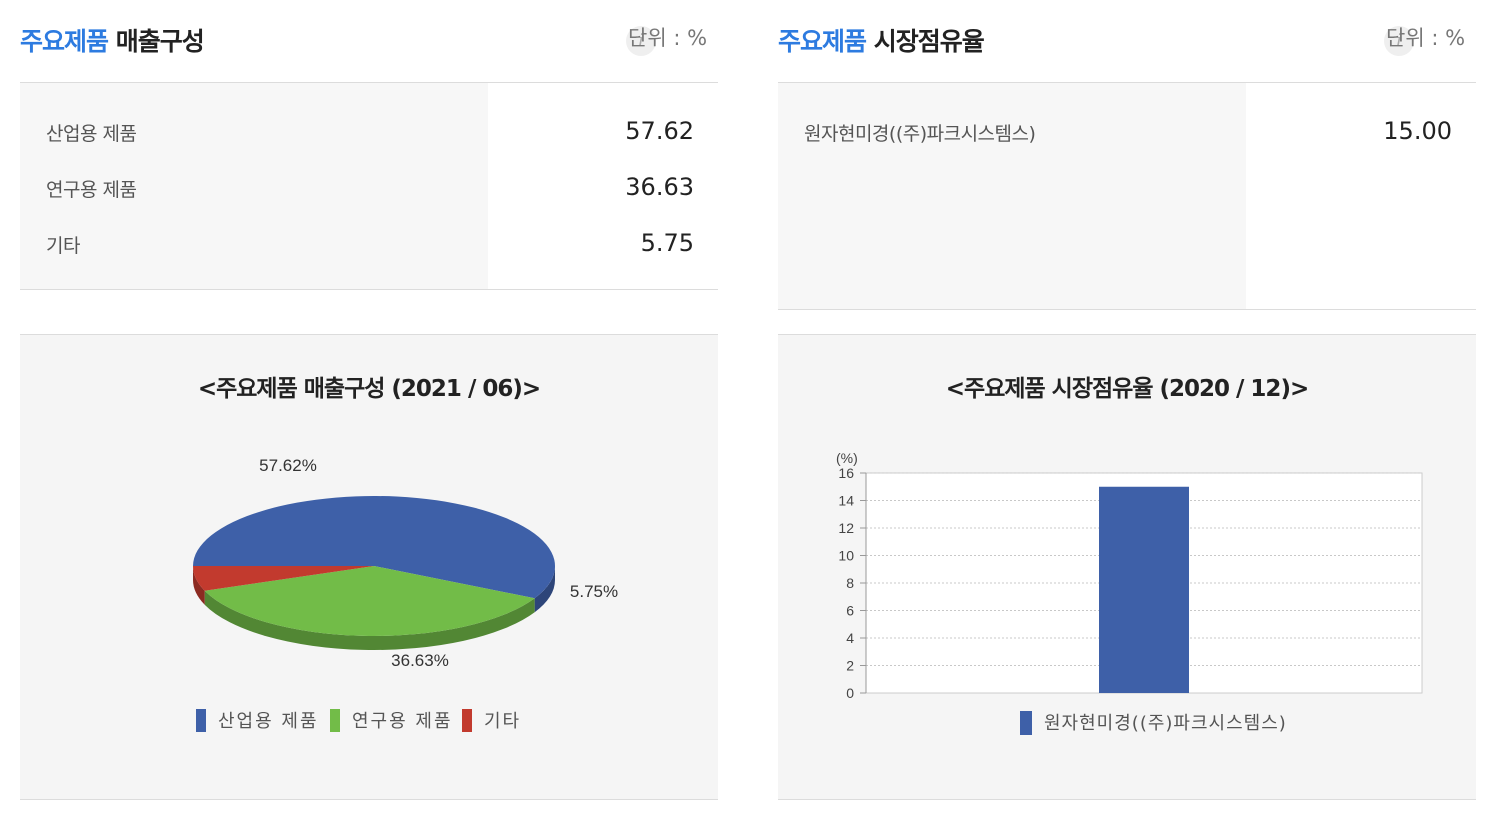 The width and height of the screenshot is (1506, 820). What do you see at coordinates (1127, 40) in the screenshot?
I see `panel-header: 주요제품 시장점유율 i 단위 : %` at bounding box center [1127, 40].